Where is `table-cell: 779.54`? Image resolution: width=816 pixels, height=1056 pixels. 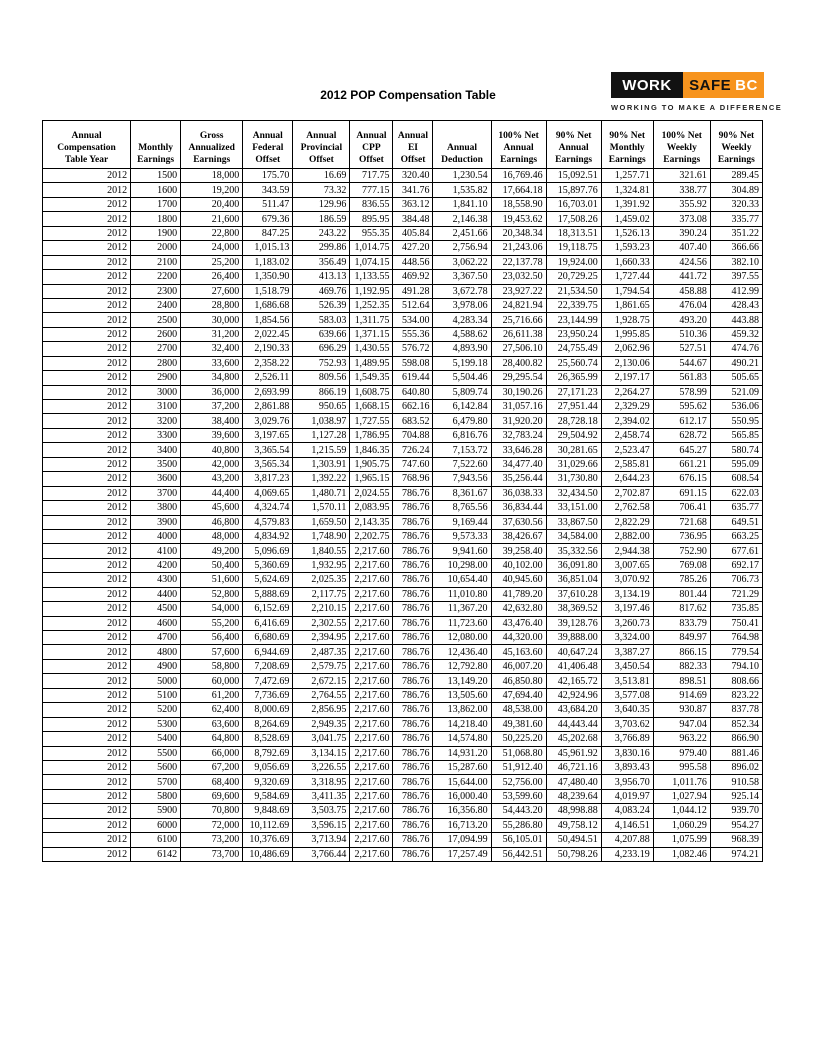 table-cell: 779.54 is located at coordinates (736, 652).